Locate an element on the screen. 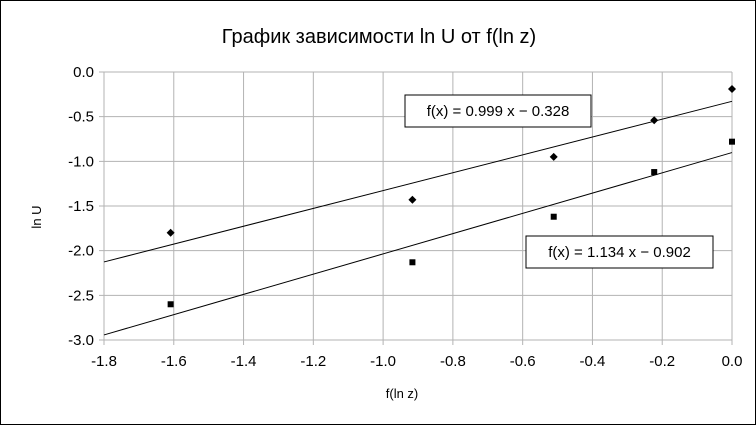 This screenshot has width=756, height=425. y-tick-label: -2.5 is located at coordinates (81, 295).